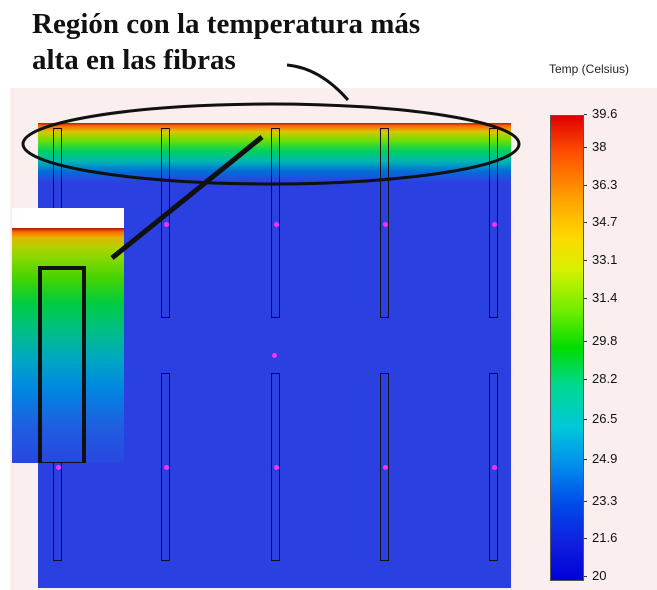  I want to click on legend-tick-9: 24.9, so click(614, 459).